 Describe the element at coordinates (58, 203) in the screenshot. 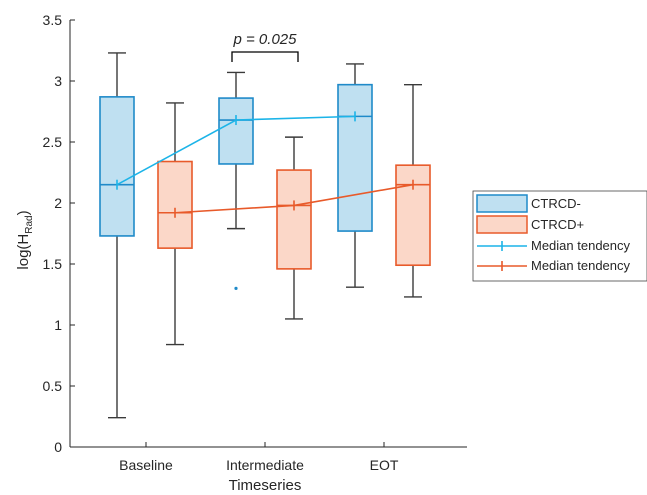

I see `y-tick-label: 2` at that location.